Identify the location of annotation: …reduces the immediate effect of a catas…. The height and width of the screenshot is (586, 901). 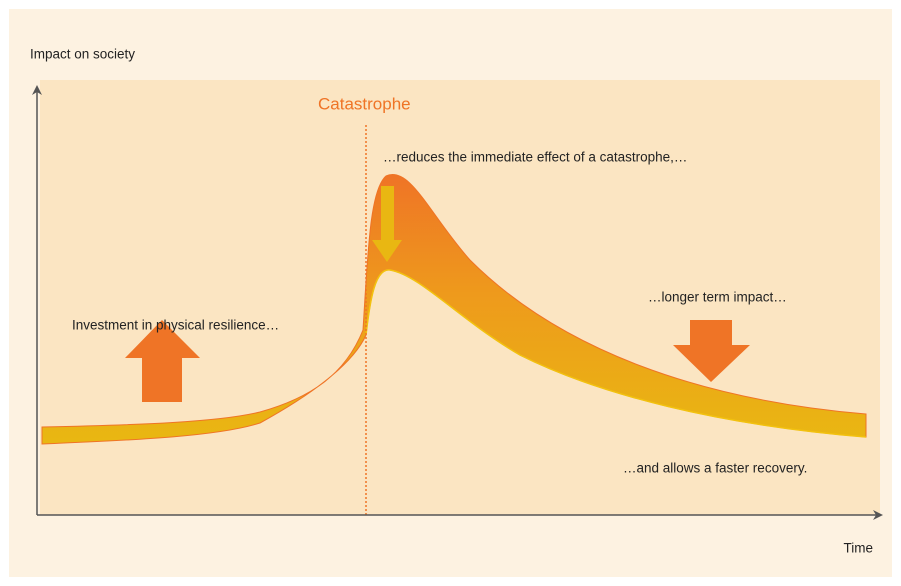
(535, 157).